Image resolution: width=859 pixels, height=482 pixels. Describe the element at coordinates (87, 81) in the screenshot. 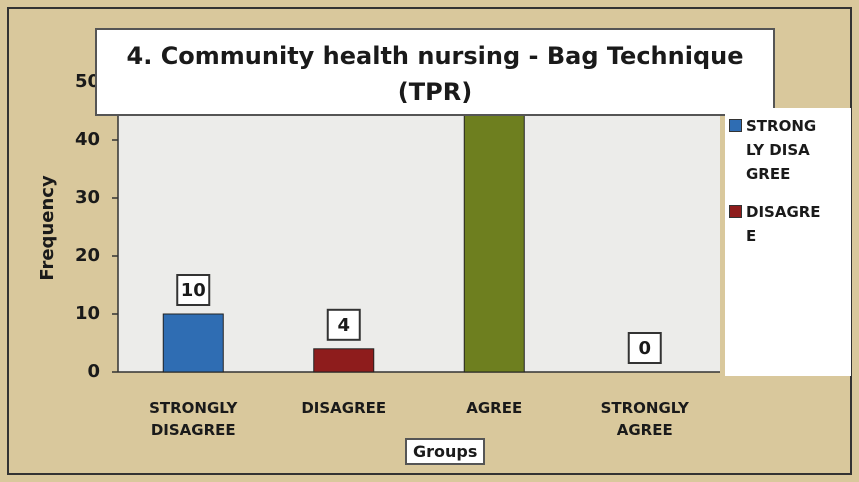

I see `y-tick-label: 50` at that location.